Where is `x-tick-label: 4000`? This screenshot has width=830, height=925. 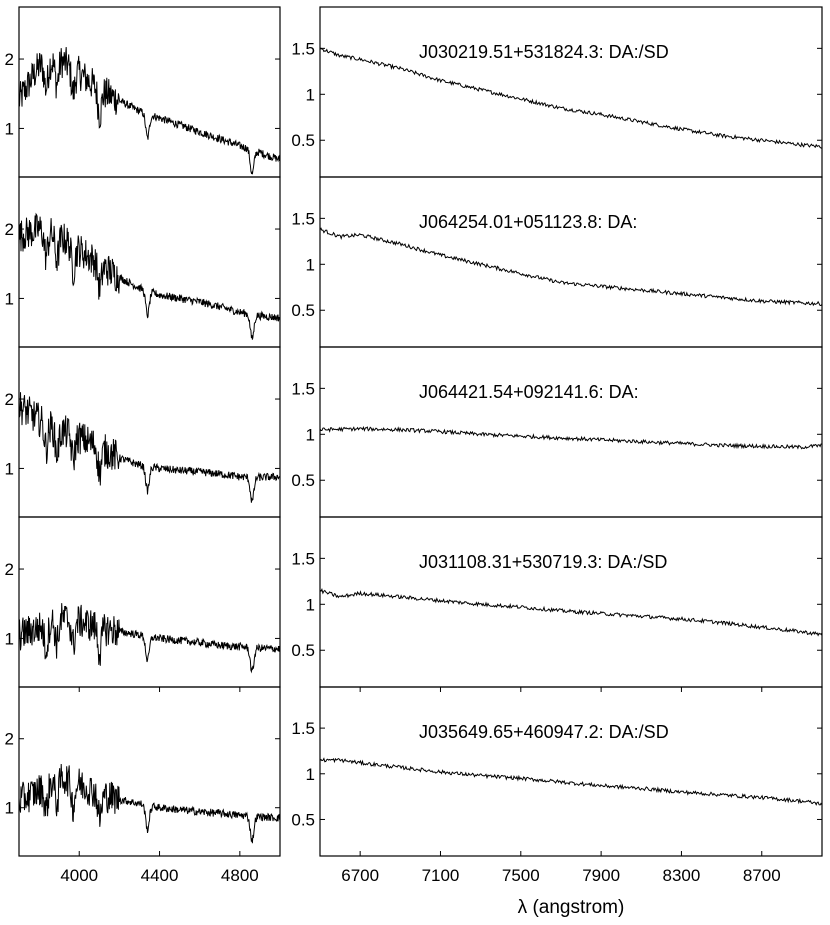 x-tick-label: 4000 is located at coordinates (79, 875).